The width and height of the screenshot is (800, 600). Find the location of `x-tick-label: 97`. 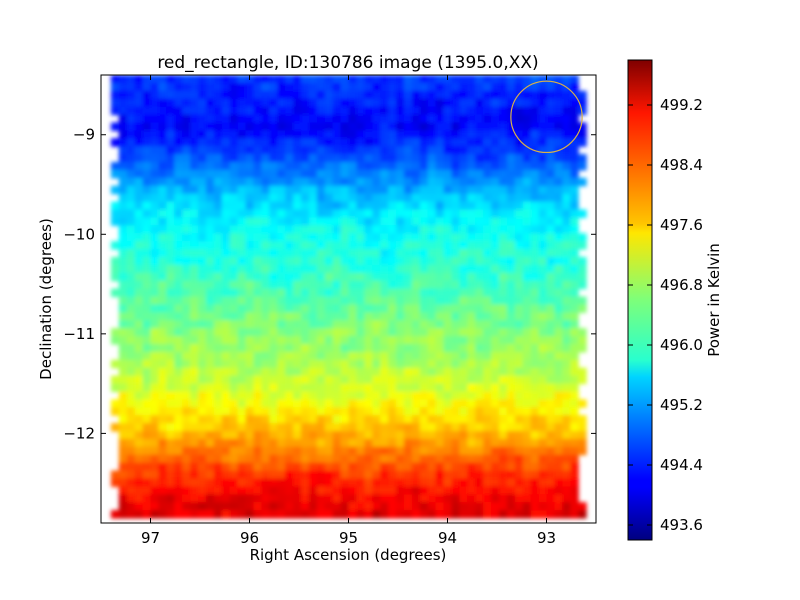

x-tick-label: 97 is located at coordinates (150, 538).